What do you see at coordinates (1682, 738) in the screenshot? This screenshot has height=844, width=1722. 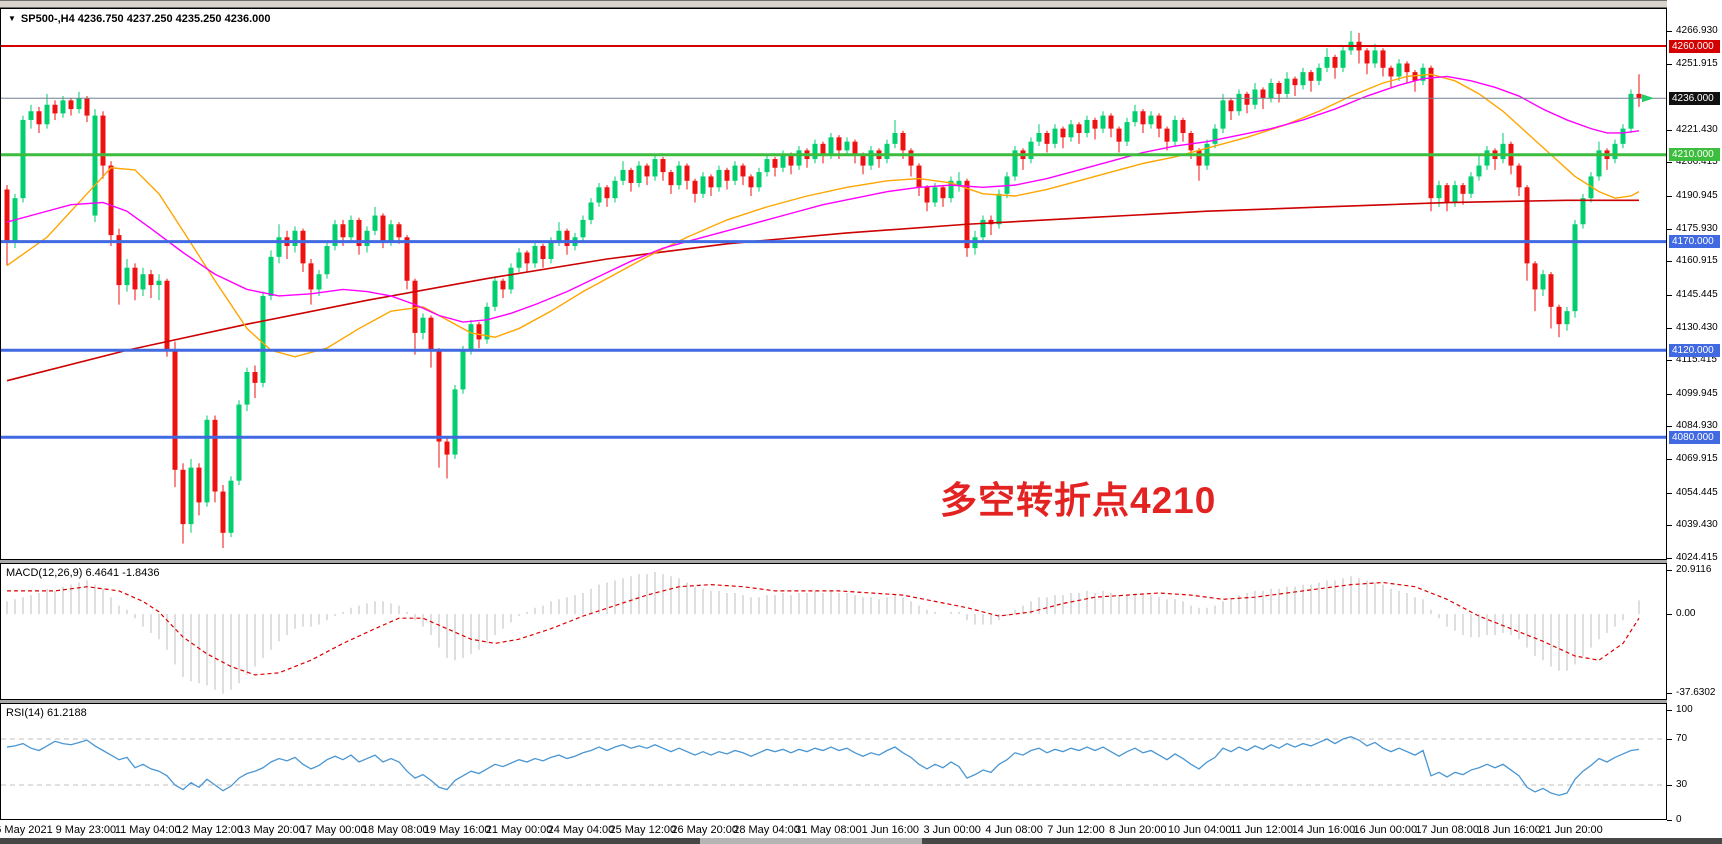 I see `rsi-tick-label: 70` at bounding box center [1682, 738].